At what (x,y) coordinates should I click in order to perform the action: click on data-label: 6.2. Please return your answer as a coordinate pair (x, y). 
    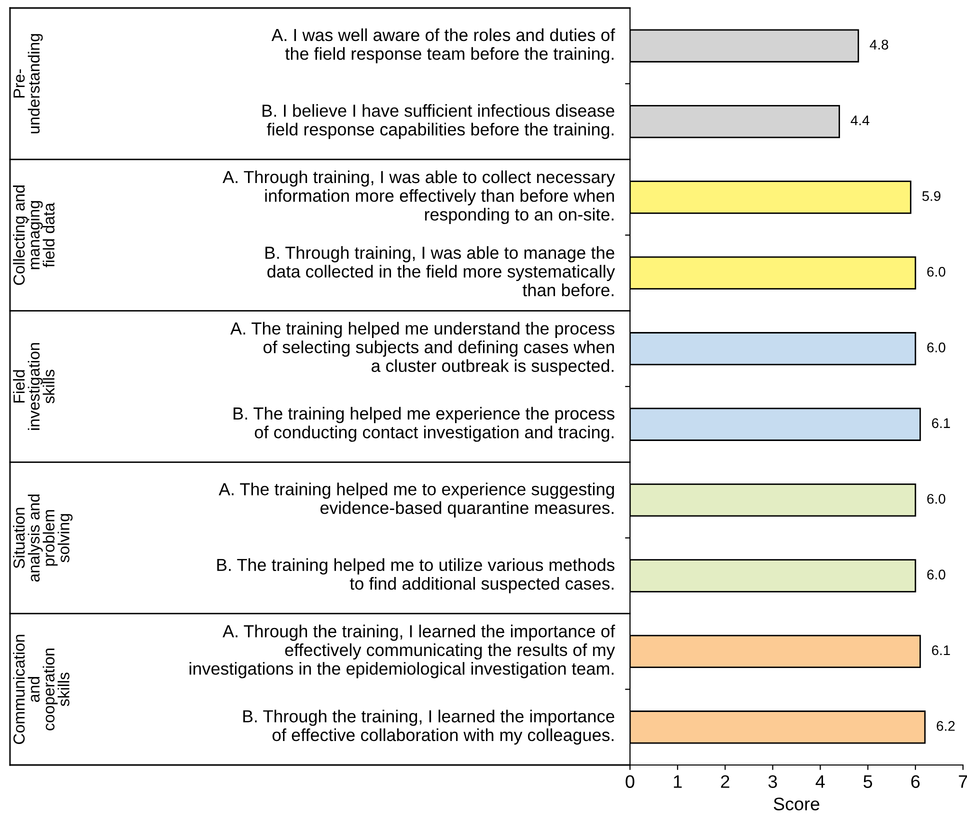
    Looking at the image, I should click on (945, 726).